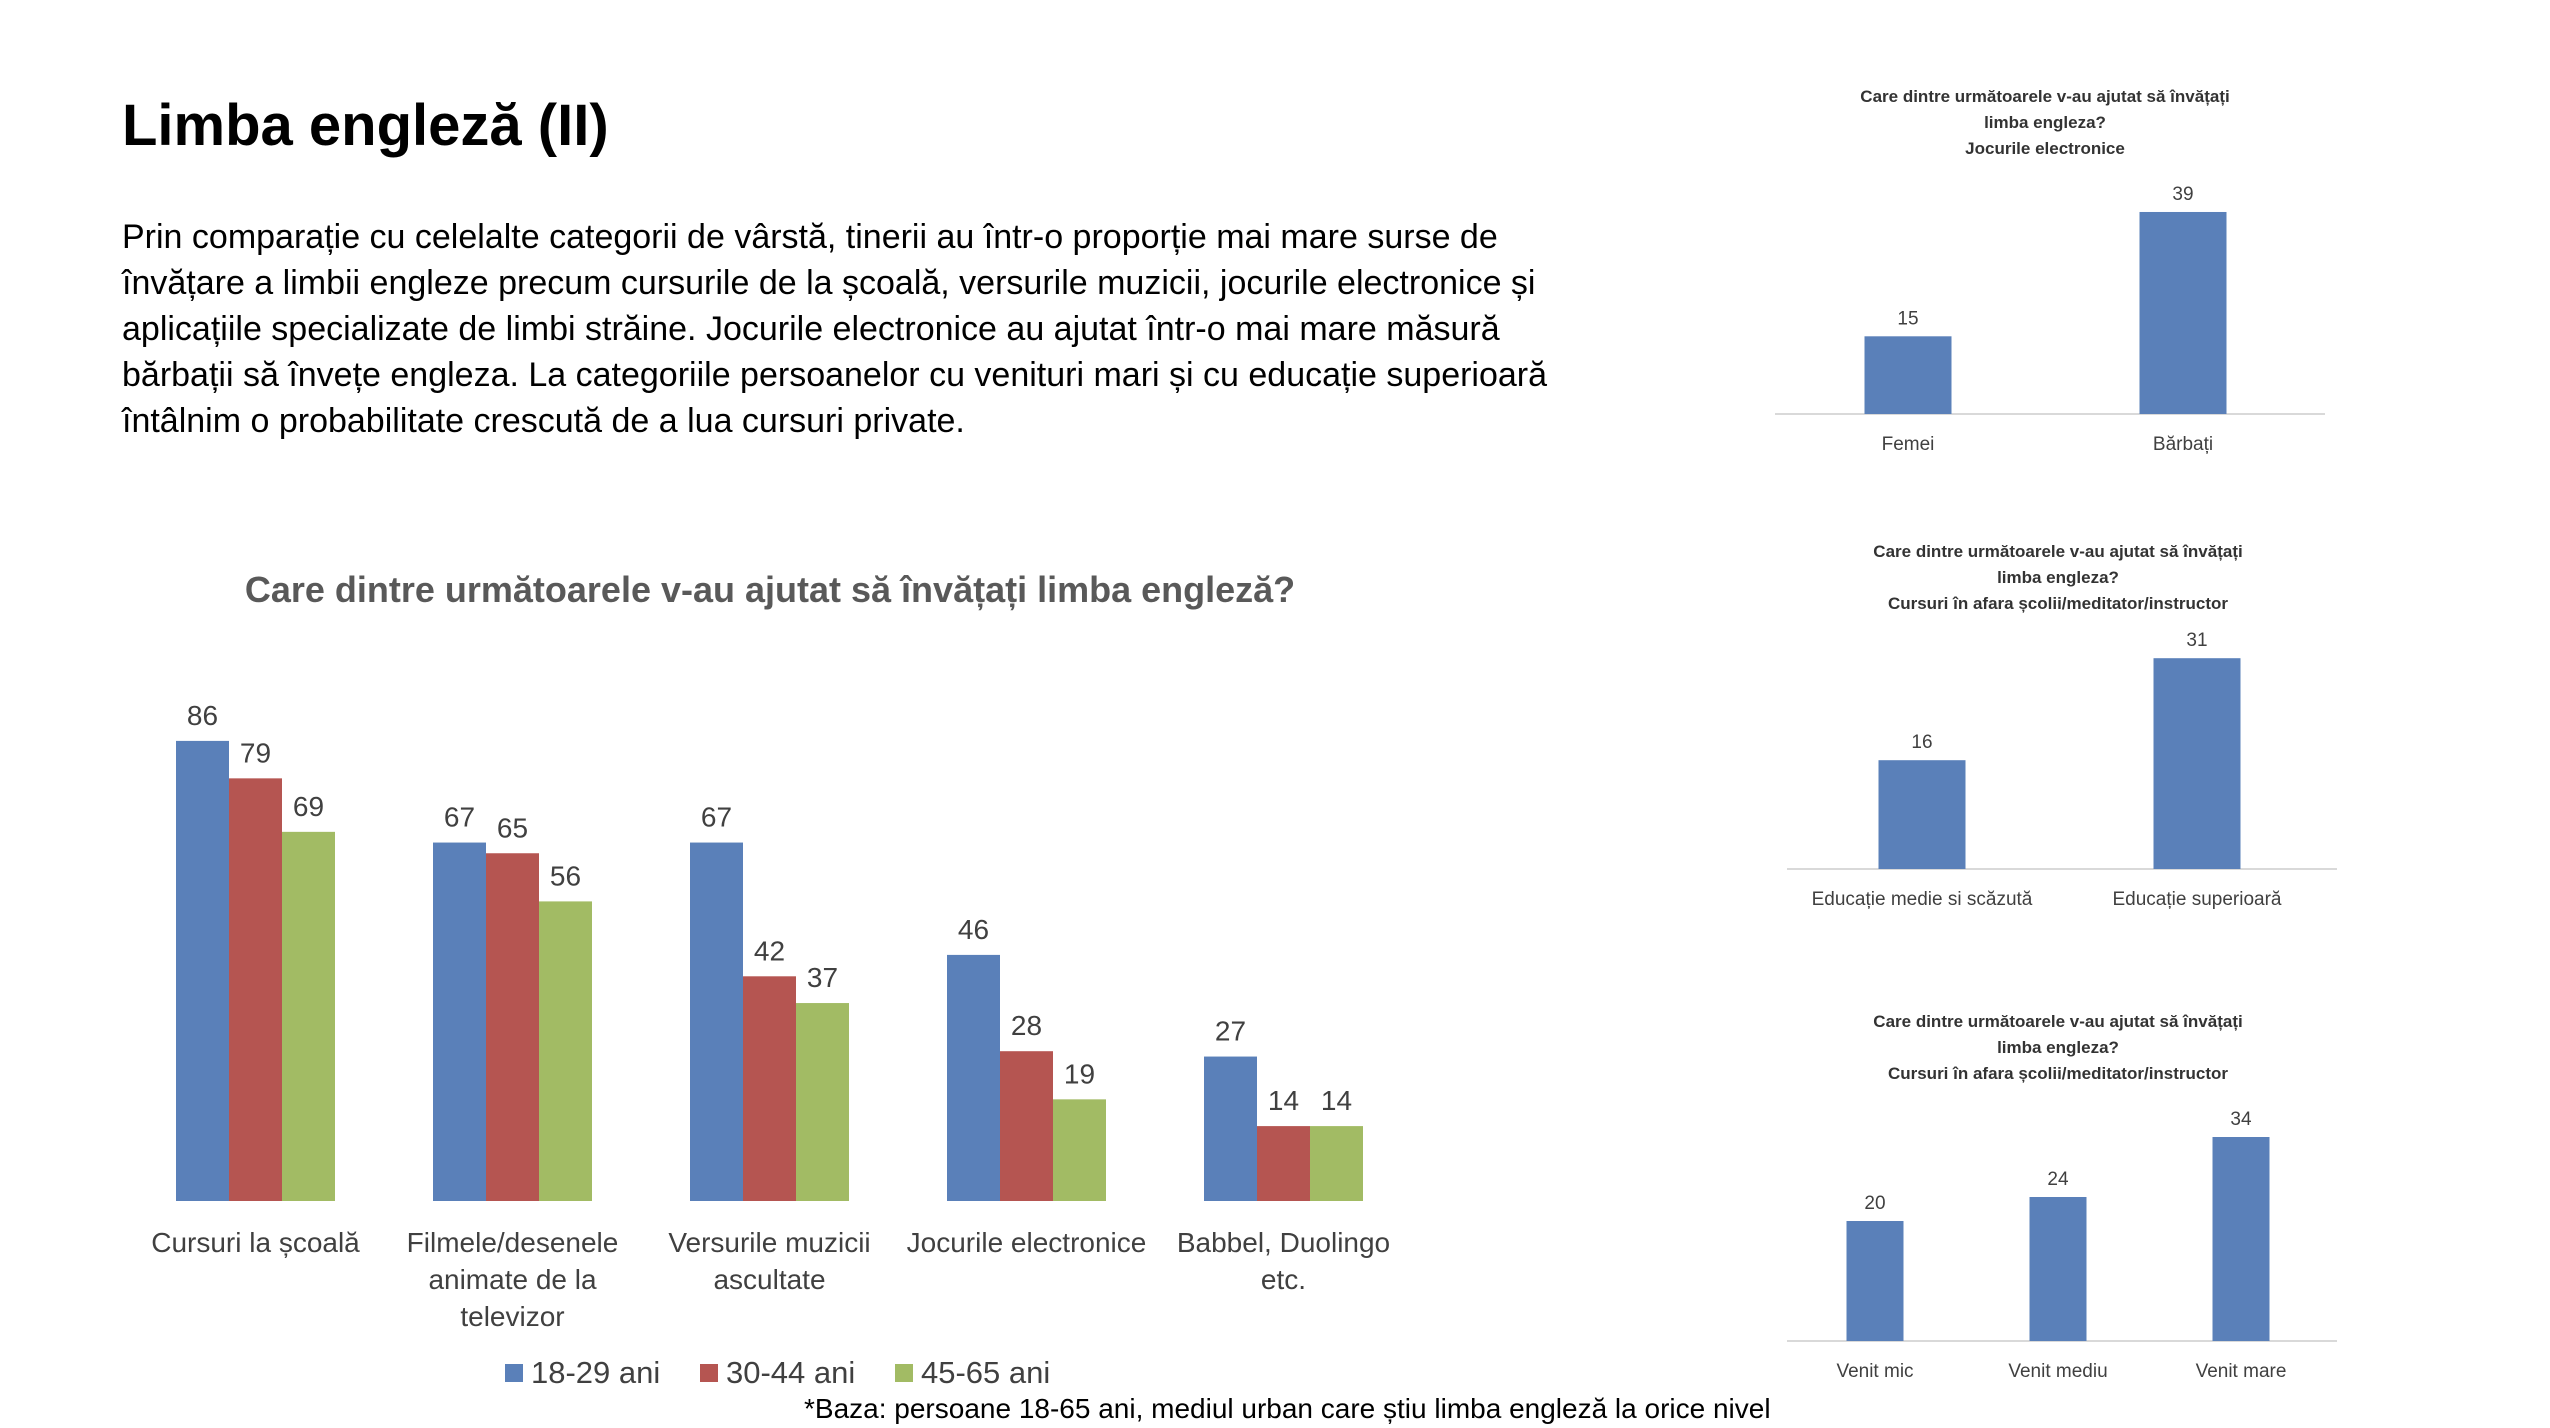 This screenshot has height=1428, width=2550. What do you see at coordinates (2241, 1371) in the screenshot?
I see `category-label: Venit mare` at bounding box center [2241, 1371].